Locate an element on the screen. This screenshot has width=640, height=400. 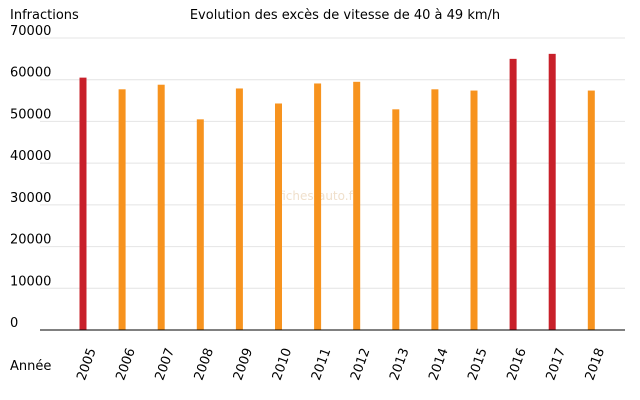
y-tick-label: 60000 is located at coordinates (30, 73).